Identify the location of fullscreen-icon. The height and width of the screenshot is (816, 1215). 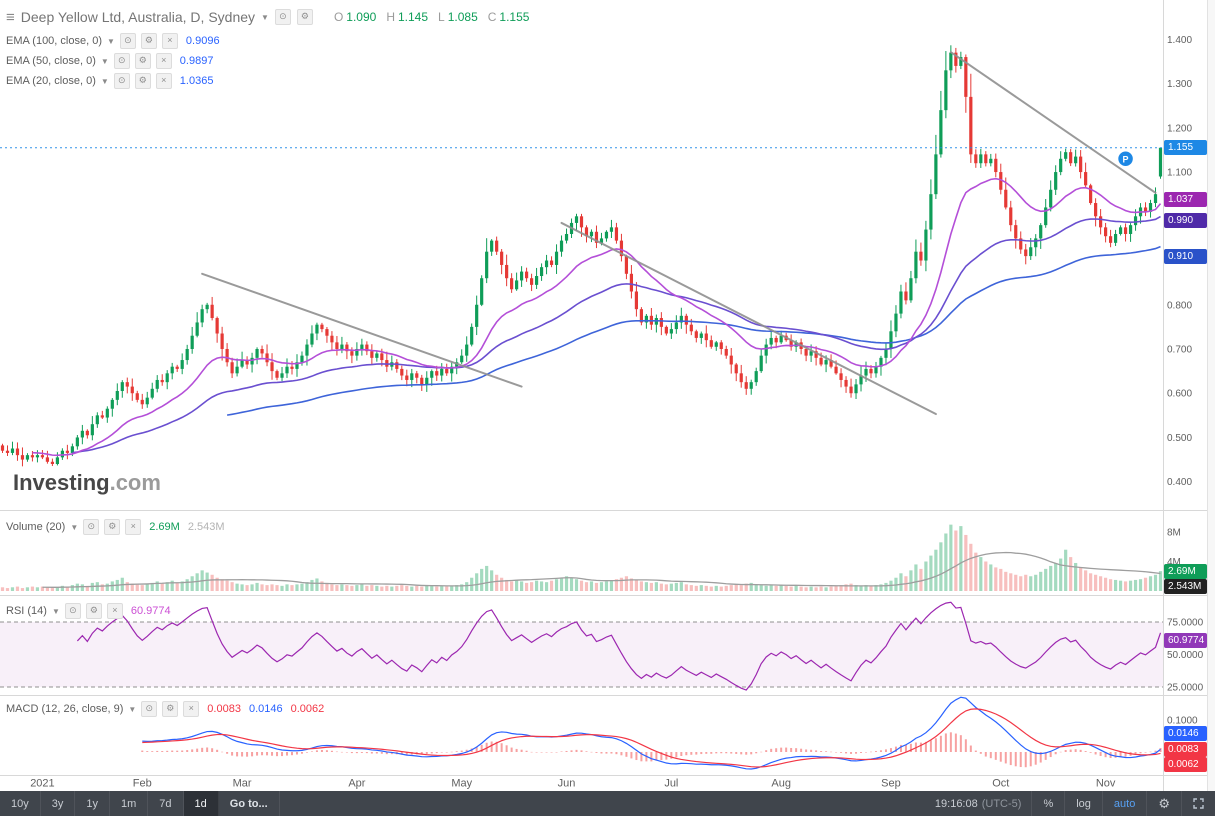
(1198, 803).